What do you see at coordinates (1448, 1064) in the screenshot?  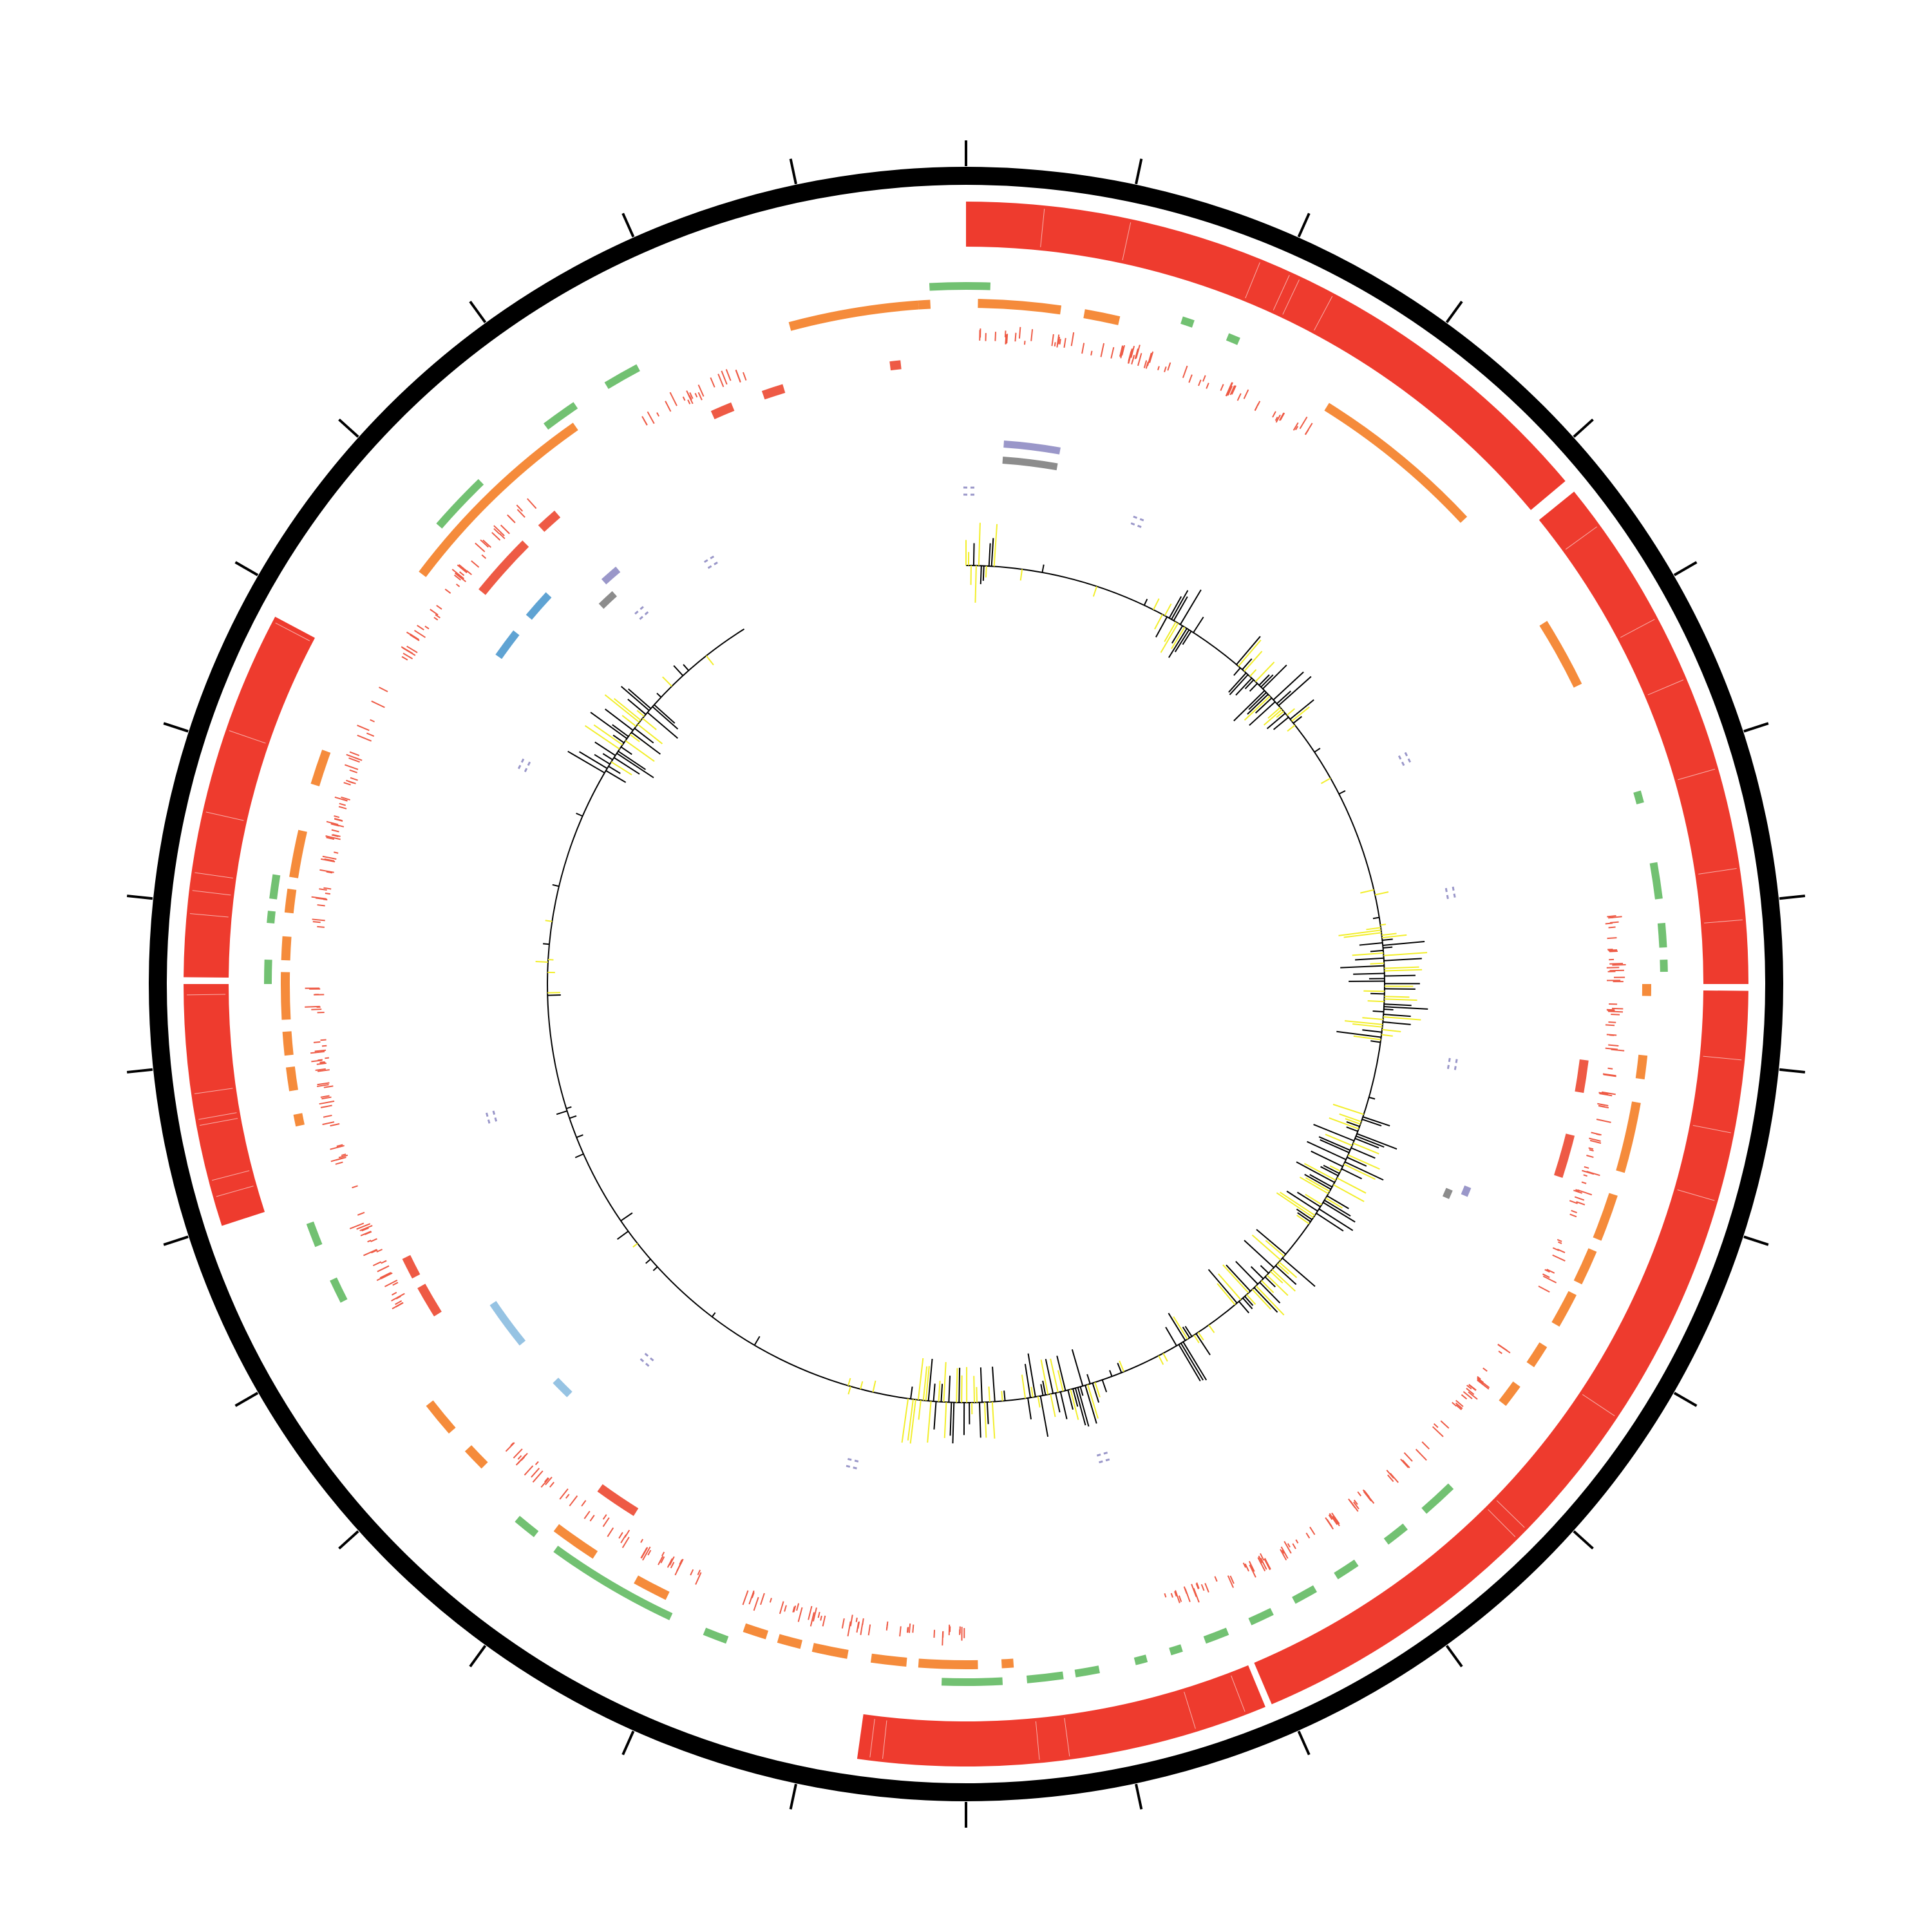 I see `dashed-mark` at bounding box center [1448, 1064].